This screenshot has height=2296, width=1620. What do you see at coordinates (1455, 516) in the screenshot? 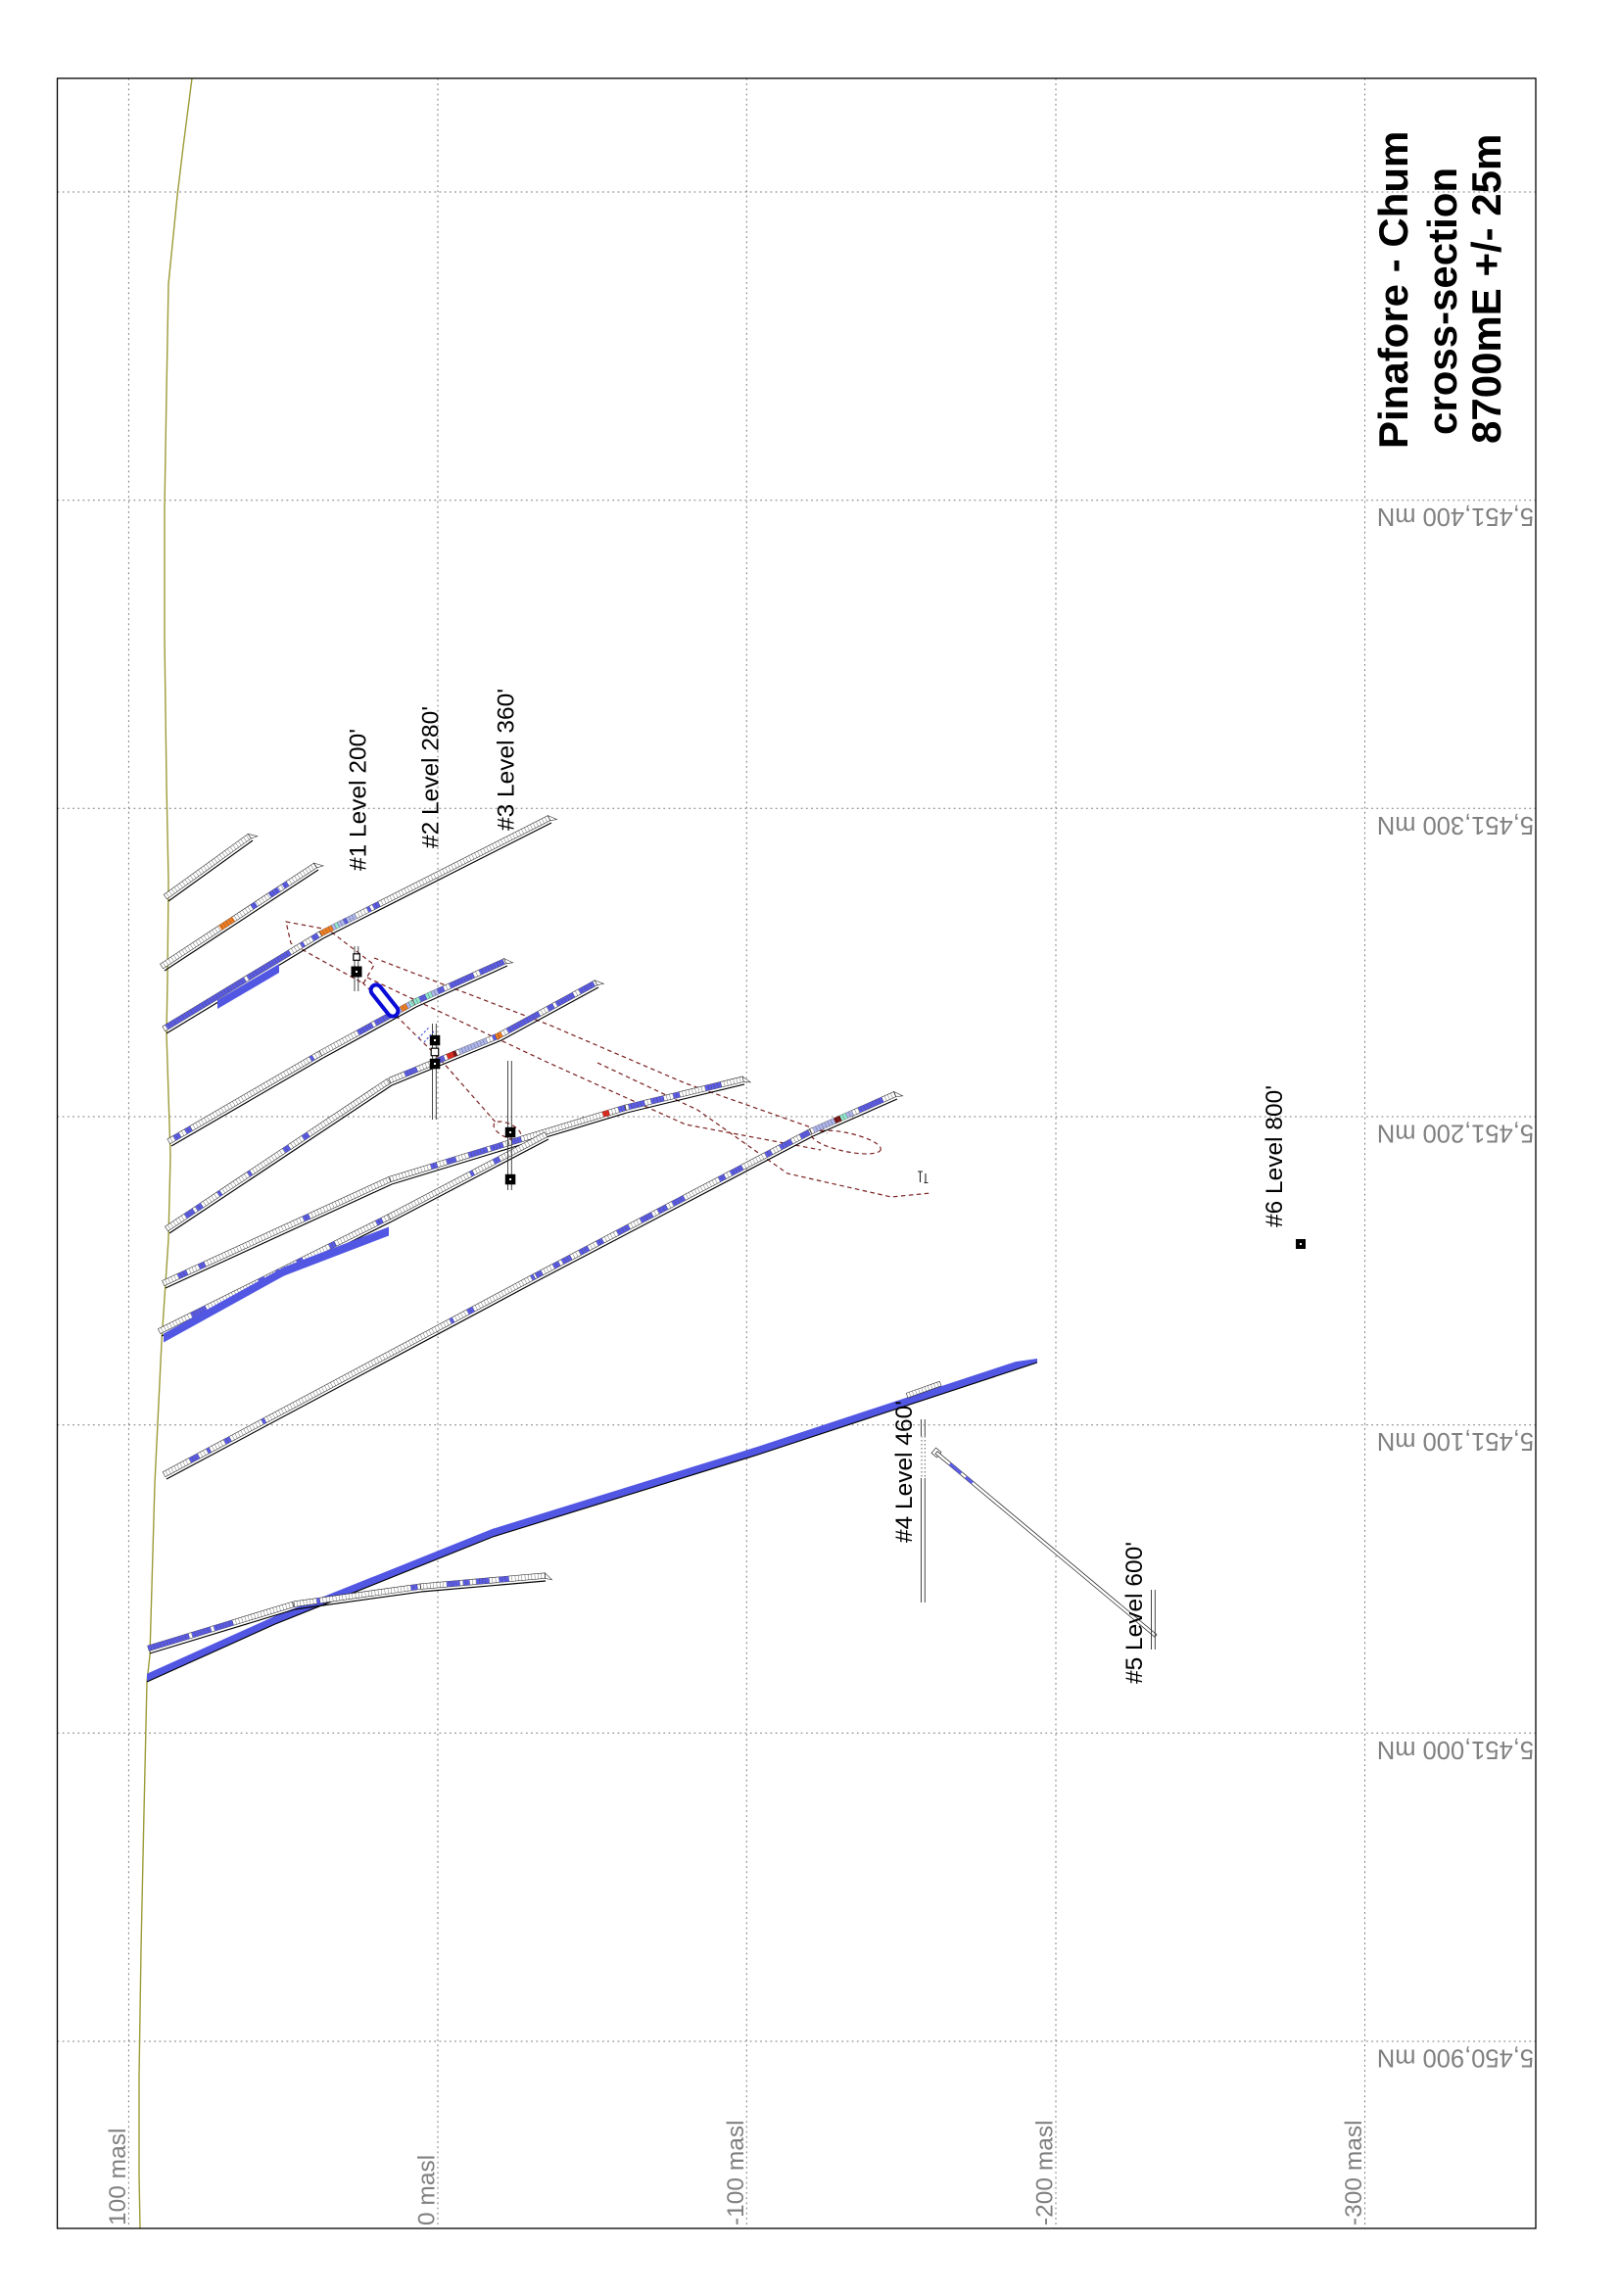
I see `svg-text: 5,451,400 mN` at bounding box center [1455, 516].